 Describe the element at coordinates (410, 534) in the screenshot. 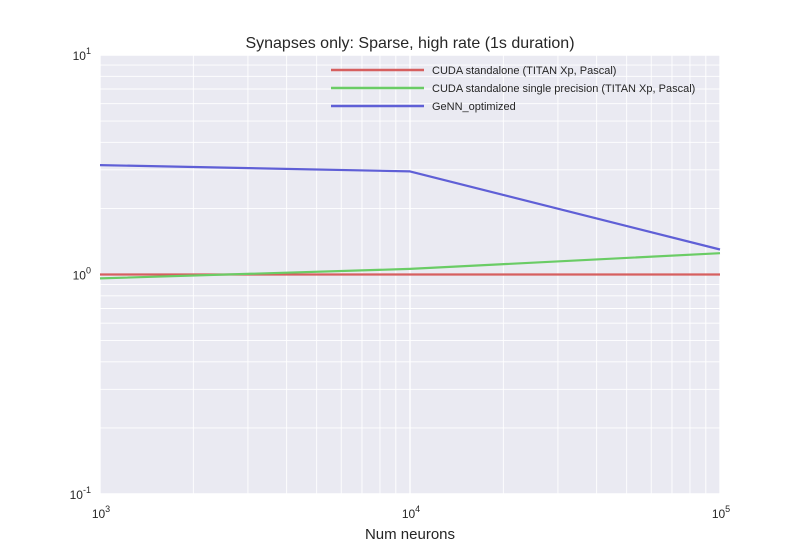

I see `x-axis-label: Num neurons` at that location.